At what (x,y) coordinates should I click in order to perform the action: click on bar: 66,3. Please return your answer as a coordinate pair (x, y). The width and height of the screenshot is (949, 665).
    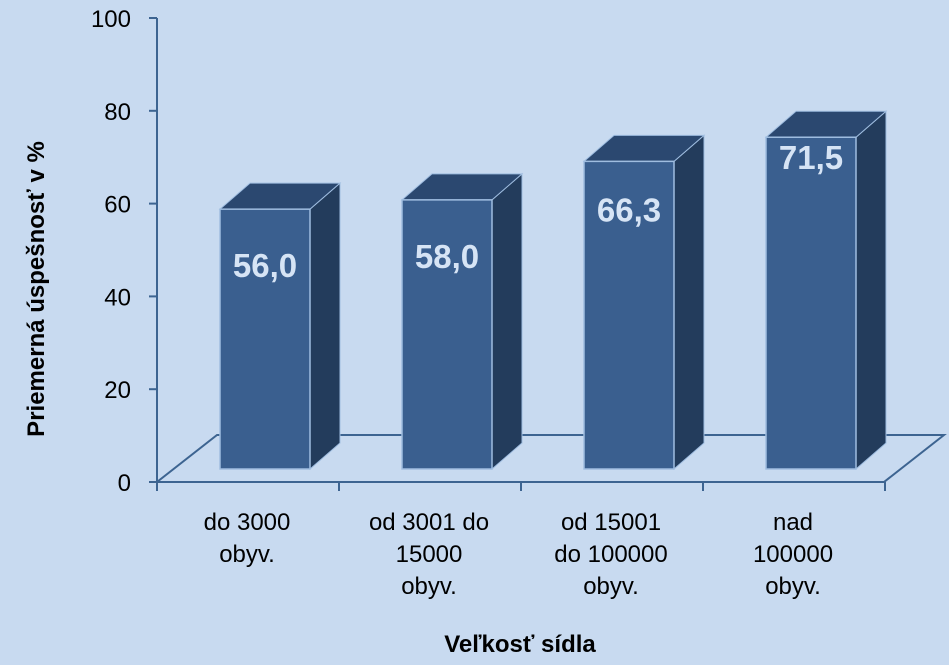
    Looking at the image, I should click on (644, 302).